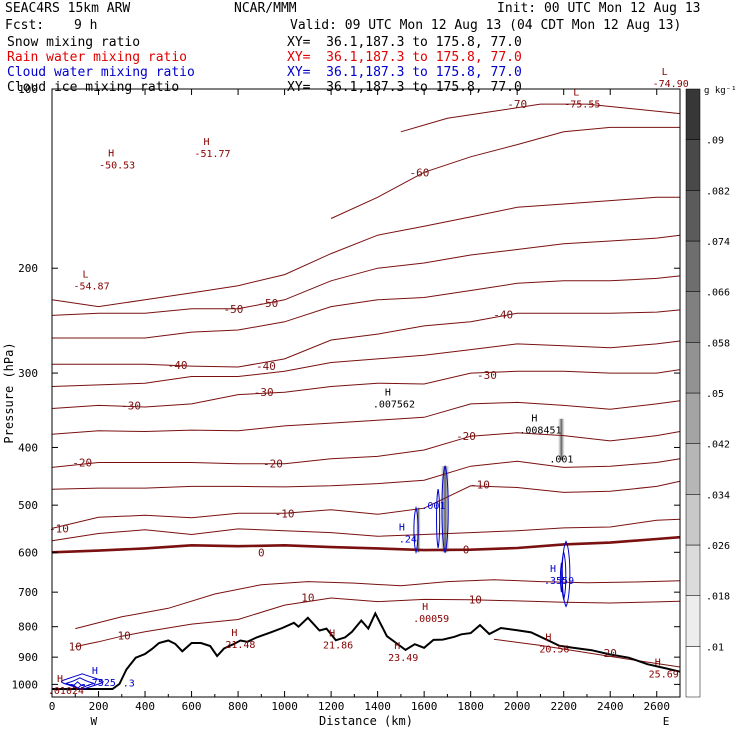 The width and height of the screenshot is (740, 740). I want to click on field-xy-snow: XY= 36.1,187.3 to 175.8, 77.0, so click(404, 42).